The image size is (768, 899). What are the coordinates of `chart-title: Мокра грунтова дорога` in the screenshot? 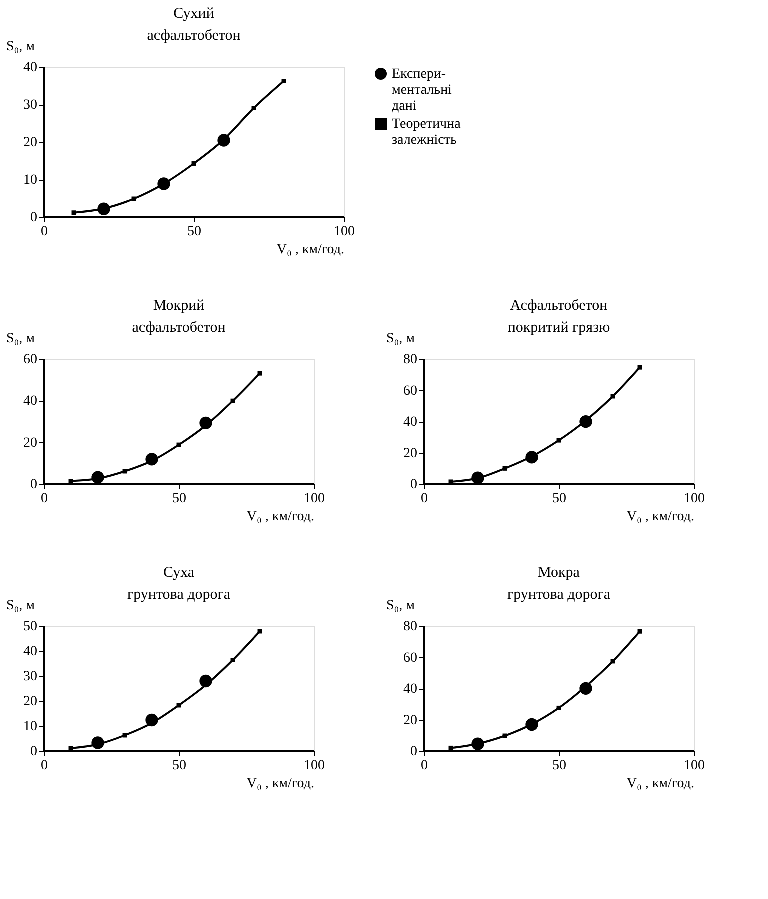 It's located at (559, 584).